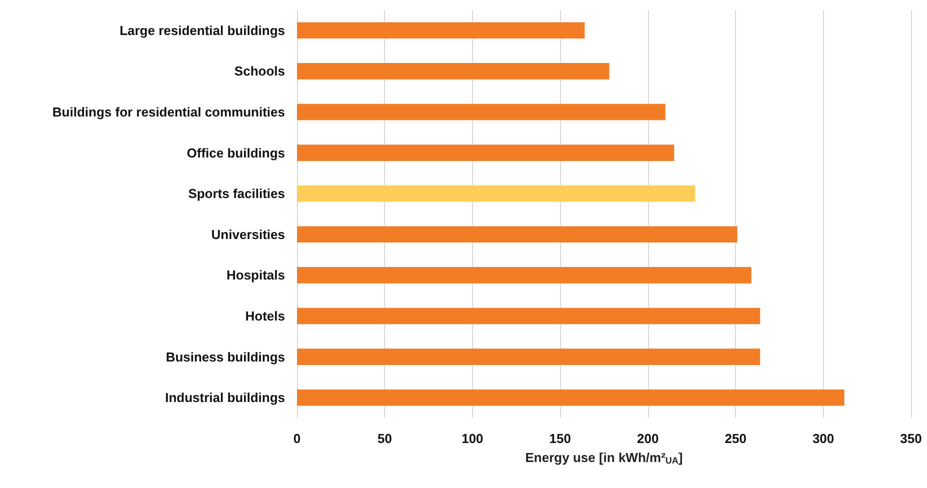  I want to click on y-tick-label: Schools, so click(259, 71).